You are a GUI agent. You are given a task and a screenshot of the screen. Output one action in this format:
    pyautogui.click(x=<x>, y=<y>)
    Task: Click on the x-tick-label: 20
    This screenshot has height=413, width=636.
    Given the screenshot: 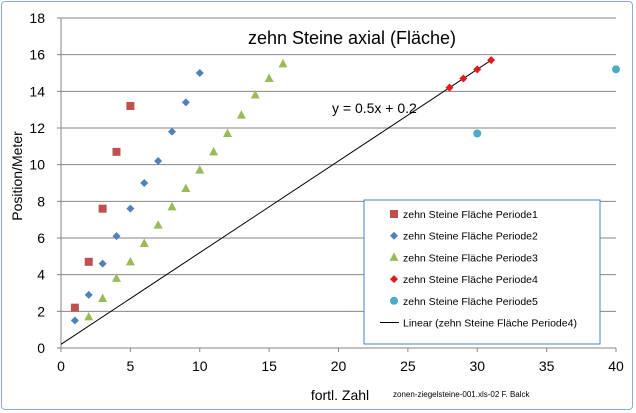 What is the action you would take?
    pyautogui.click(x=339, y=366)
    